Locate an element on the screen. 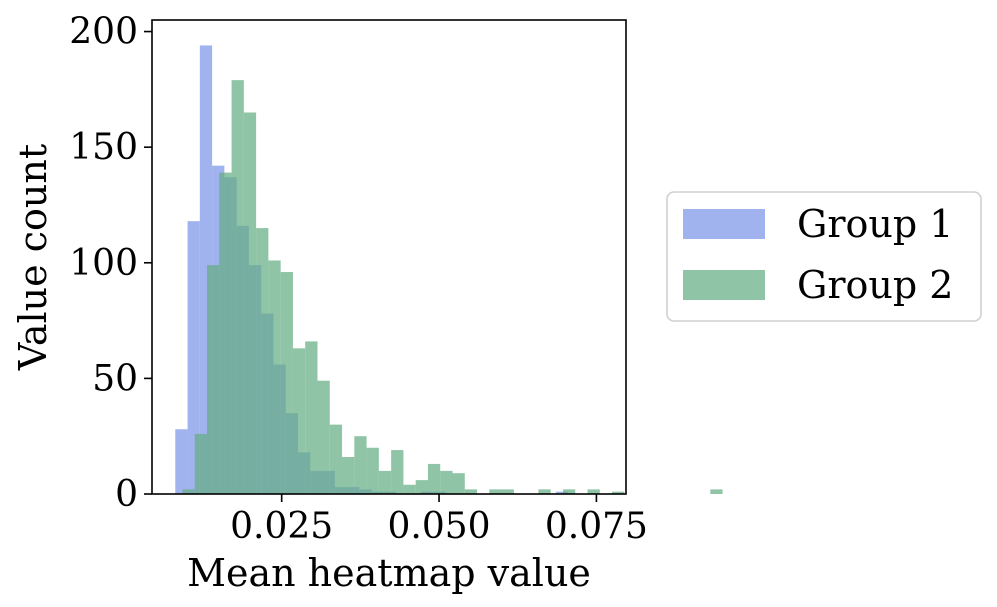 The width and height of the screenshot is (997, 607). y-tick-label: 200 is located at coordinates (103, 32).